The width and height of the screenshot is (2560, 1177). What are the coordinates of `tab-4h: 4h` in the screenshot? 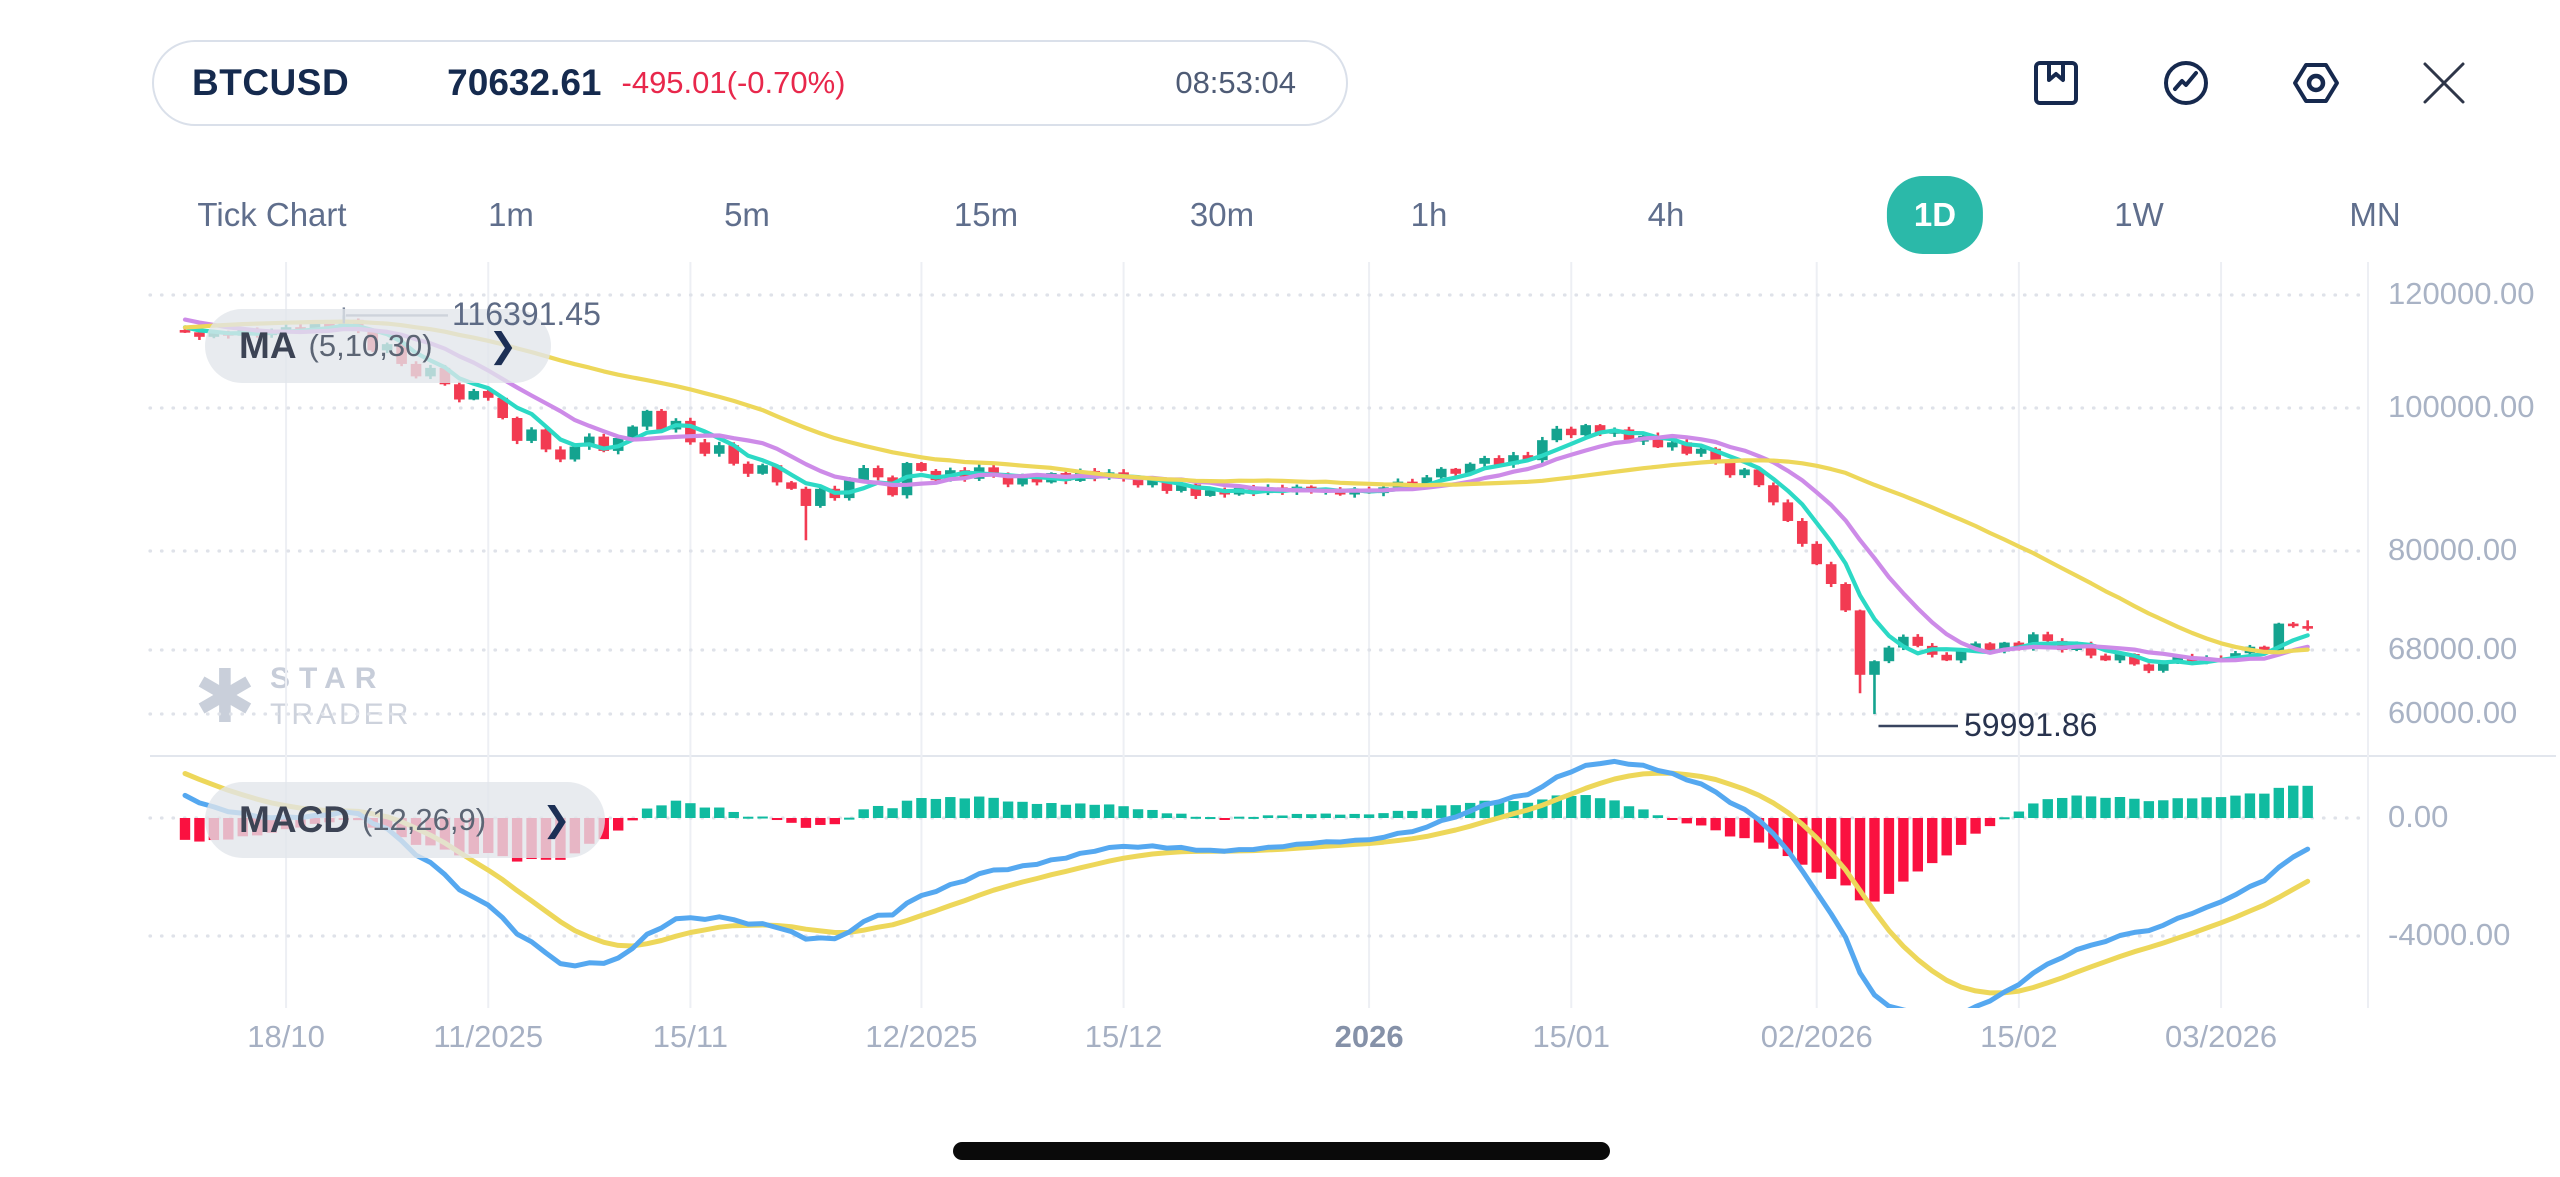 It's located at (1666, 214).